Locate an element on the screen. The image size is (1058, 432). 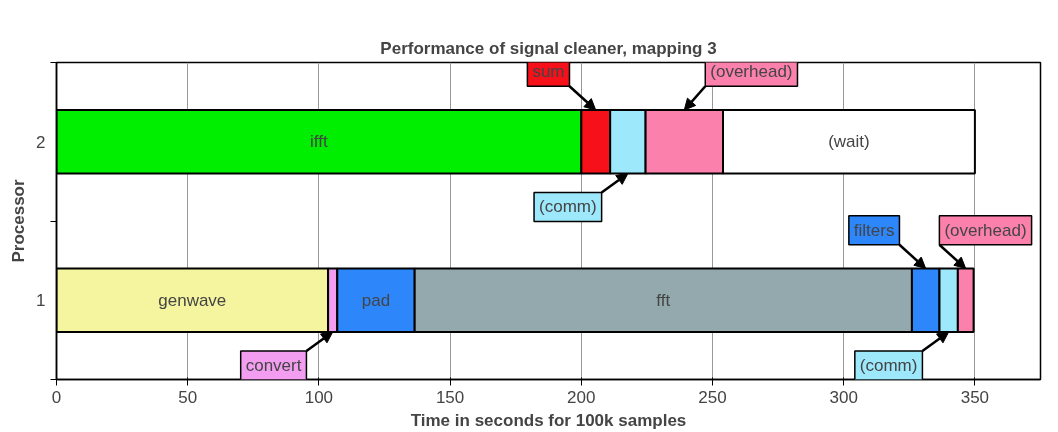
y-tick-label: 1 is located at coordinates (41, 301).